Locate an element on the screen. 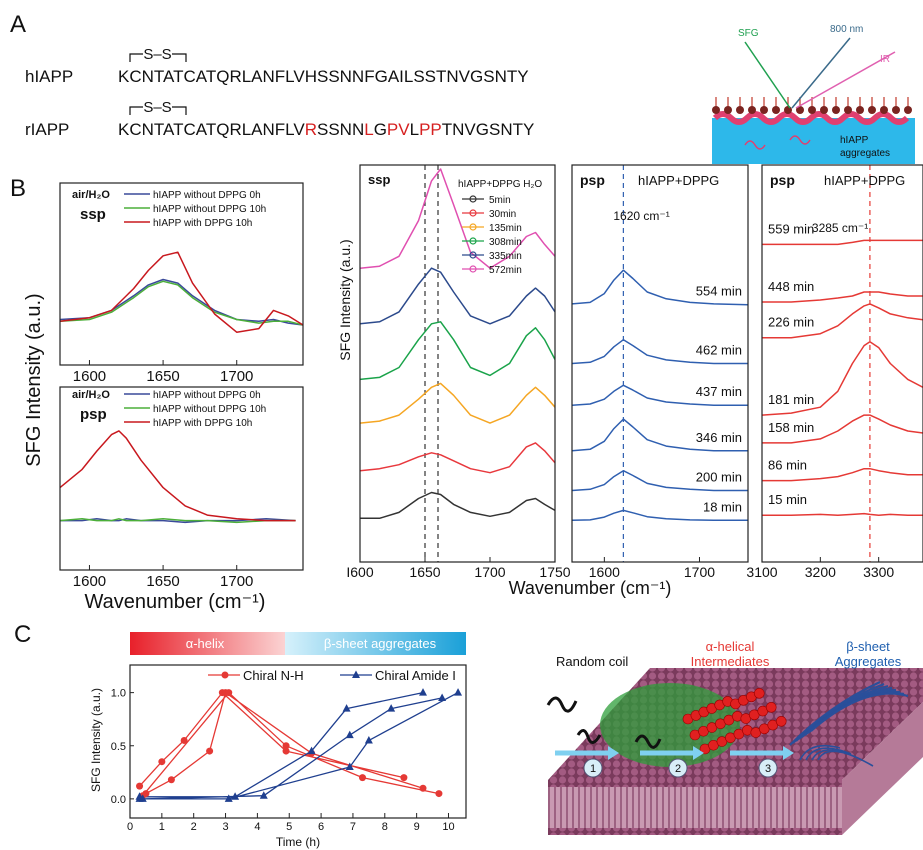 The height and width of the screenshot is (850, 923). sequence-segment: G is located at coordinates (380, 129).